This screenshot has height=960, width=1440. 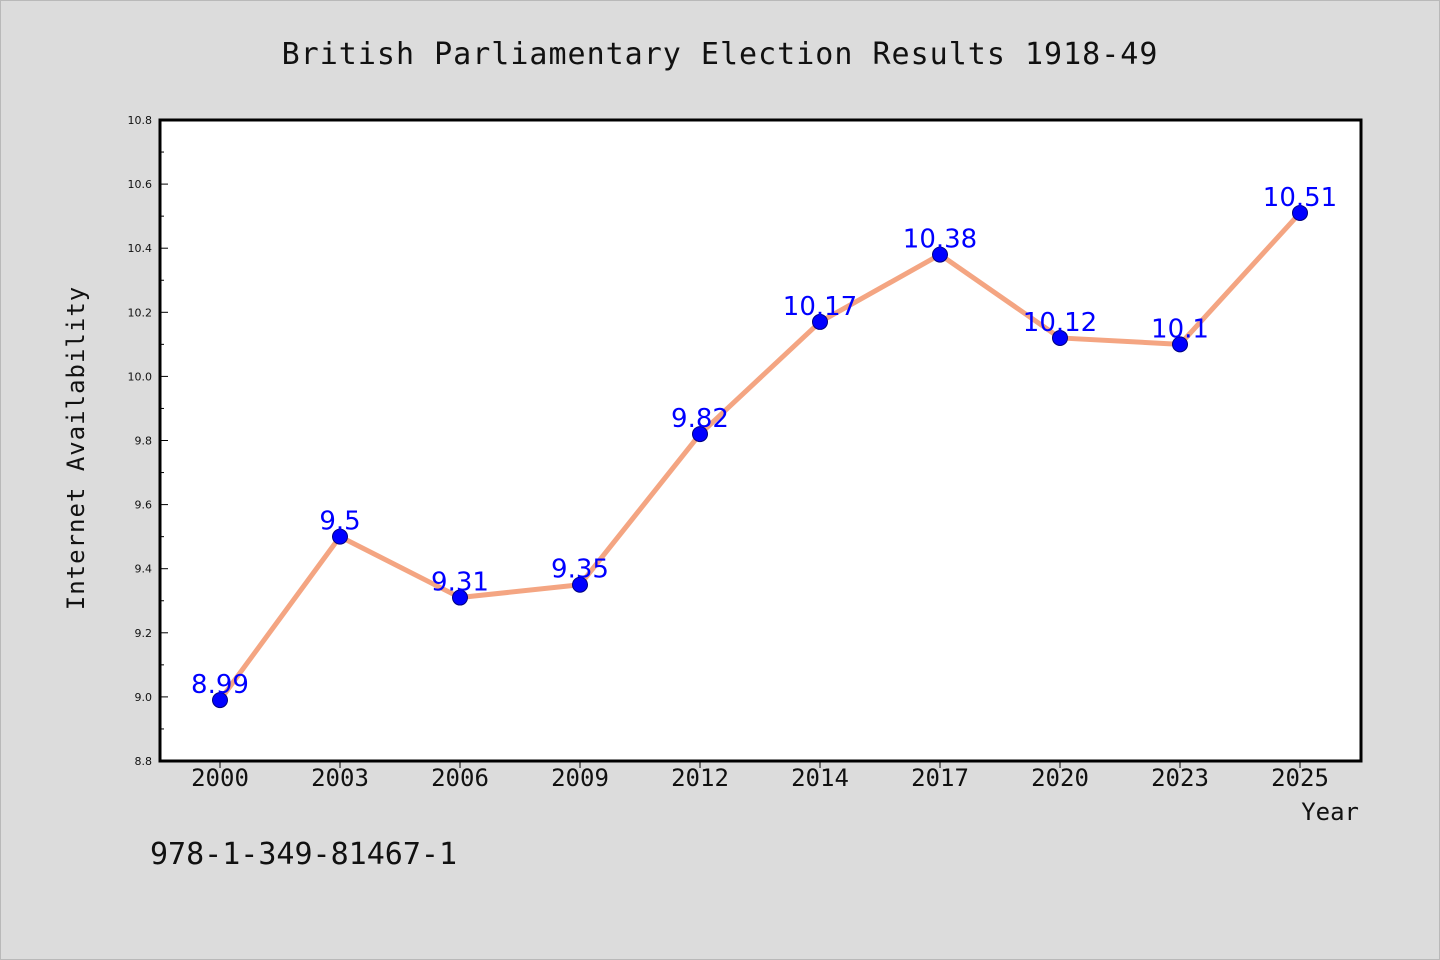 I want to click on y-tick-label: 9.8, so click(x=144, y=441).